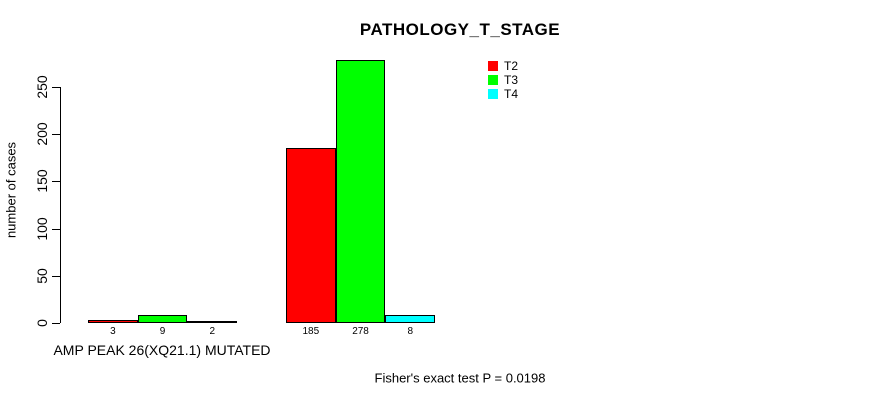 This screenshot has height=400, width=890. Describe the element at coordinates (42, 276) in the screenshot. I see `y-tick-label: 50` at that location.